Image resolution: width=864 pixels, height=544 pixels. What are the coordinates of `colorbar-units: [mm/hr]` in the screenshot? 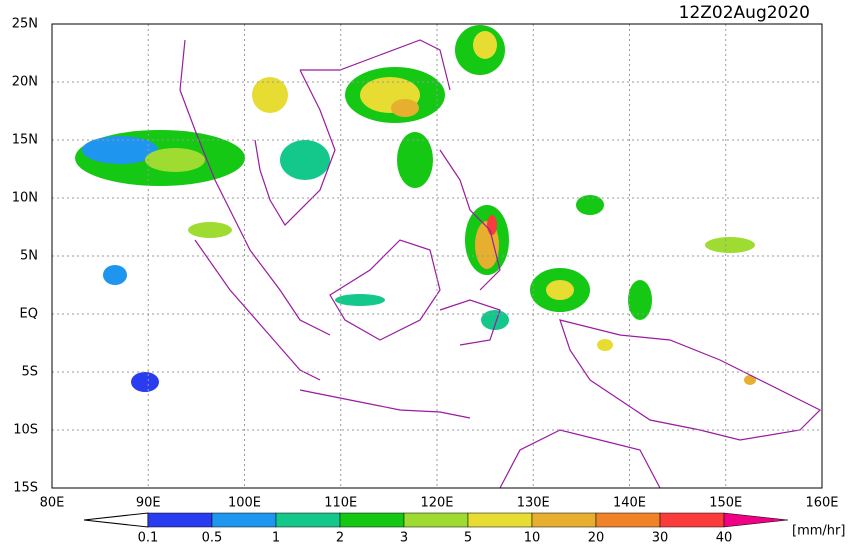 It's located at (818, 531).